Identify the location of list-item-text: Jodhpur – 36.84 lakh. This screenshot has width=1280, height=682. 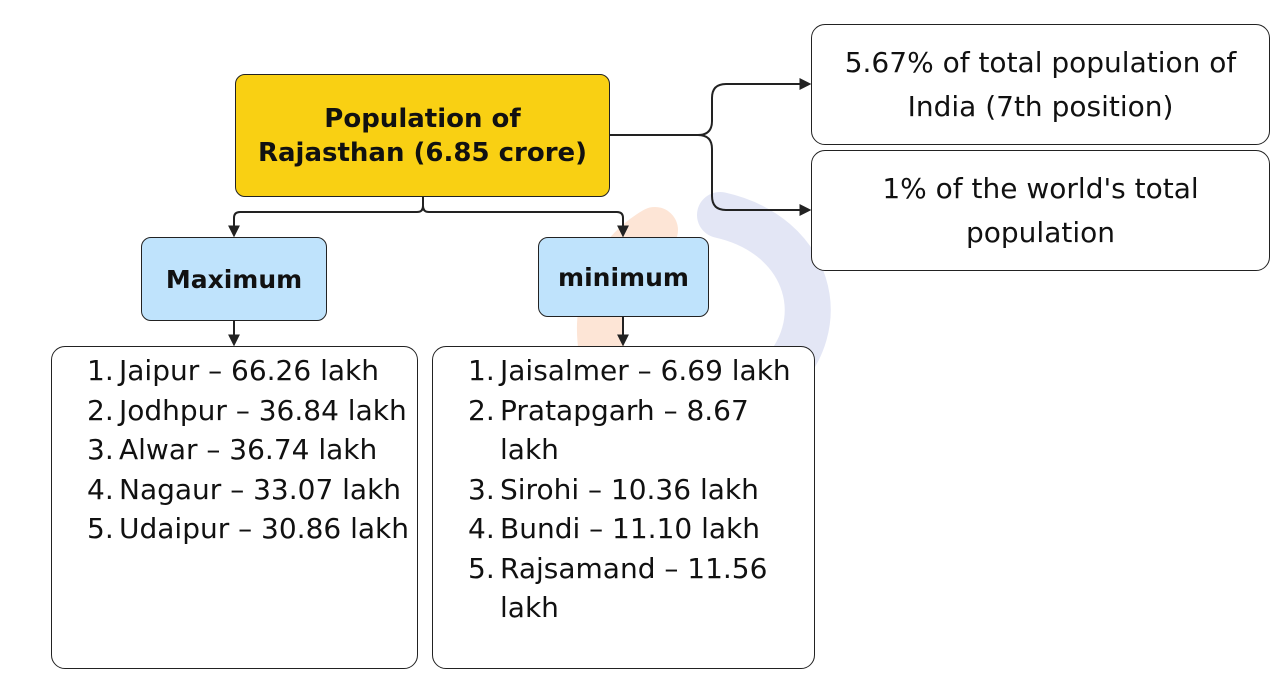
(263, 410).